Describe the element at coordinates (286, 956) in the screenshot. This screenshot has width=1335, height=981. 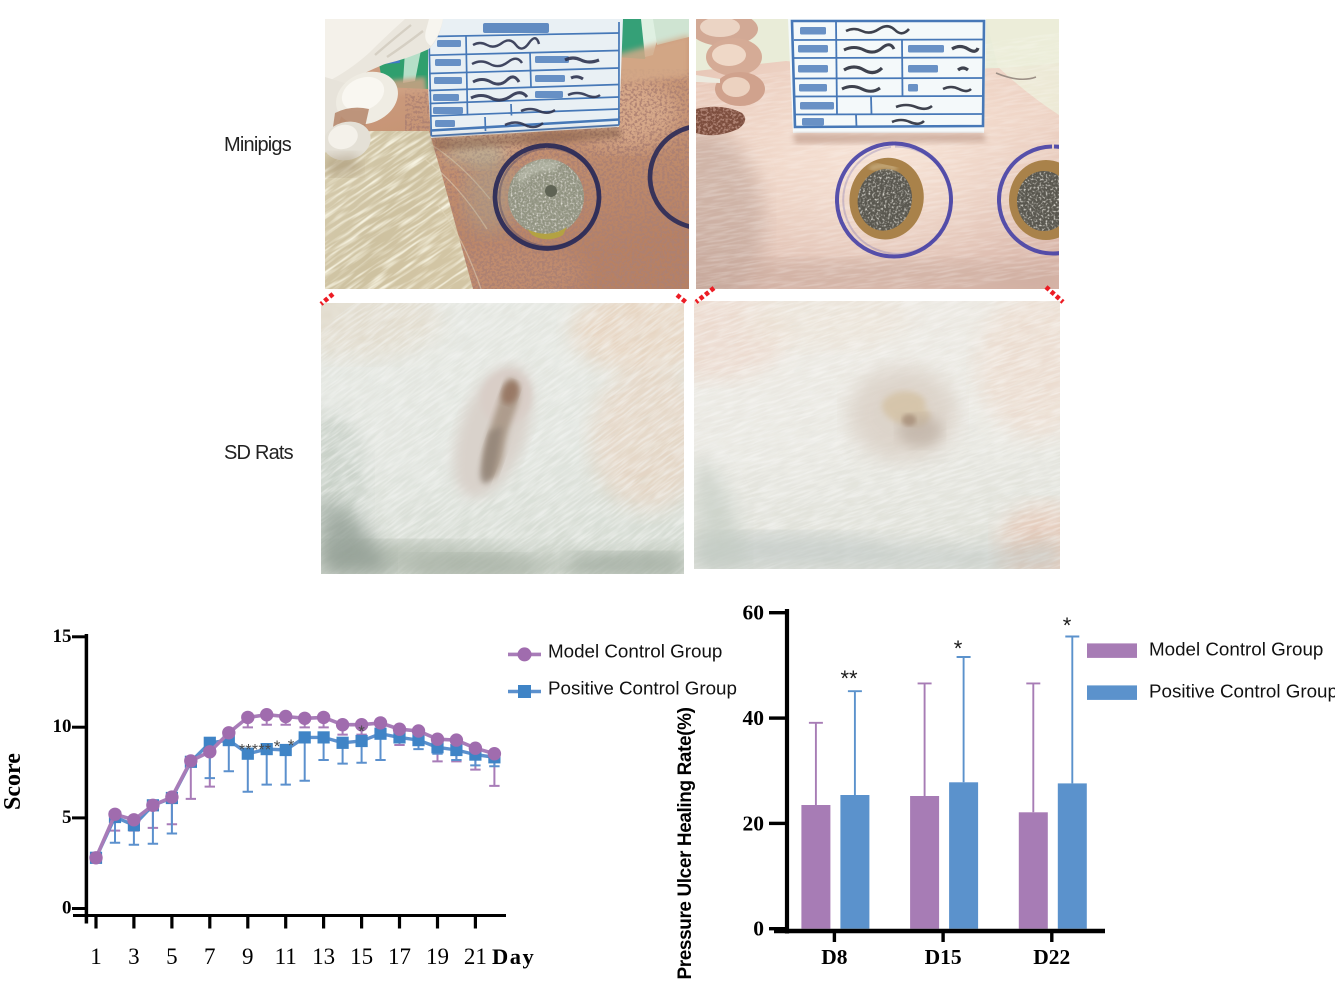
I see `svg-text: 11` at that location.